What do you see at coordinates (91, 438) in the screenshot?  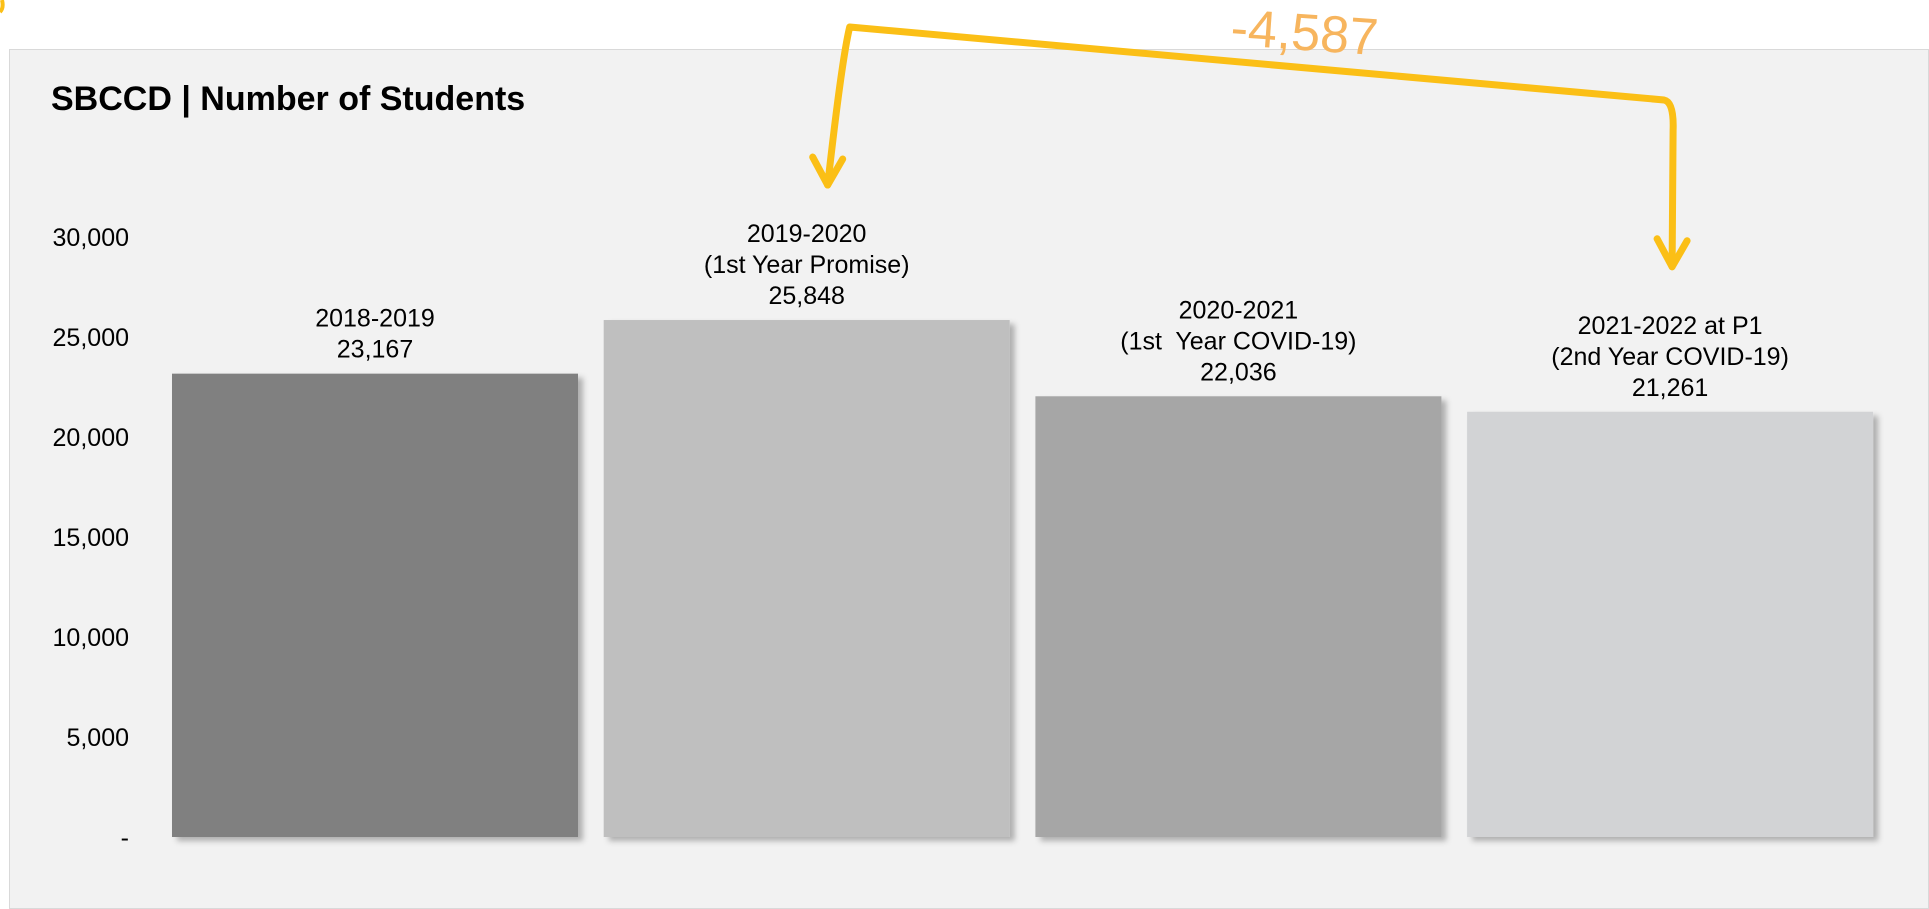 I see `y-tick-label: 20,000` at bounding box center [91, 438].